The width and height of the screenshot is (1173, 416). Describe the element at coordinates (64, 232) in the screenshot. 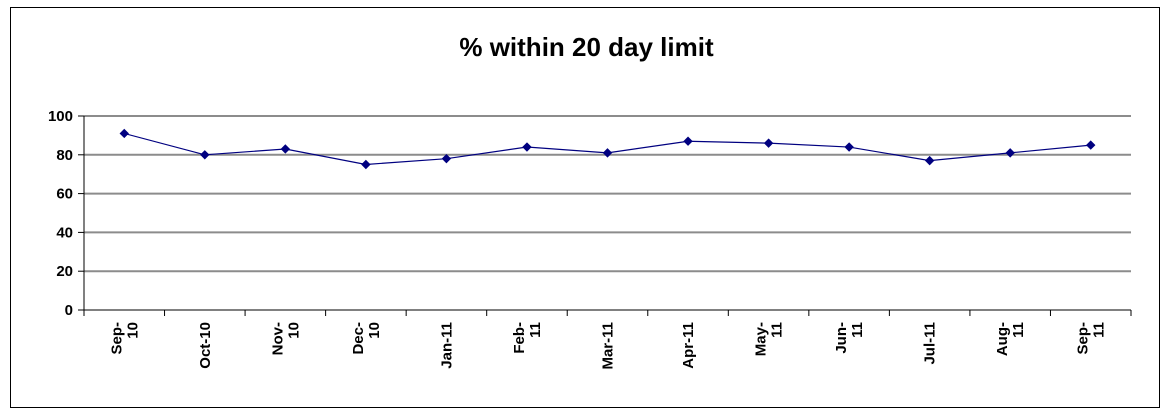

I see `y-tick-label: 40` at that location.